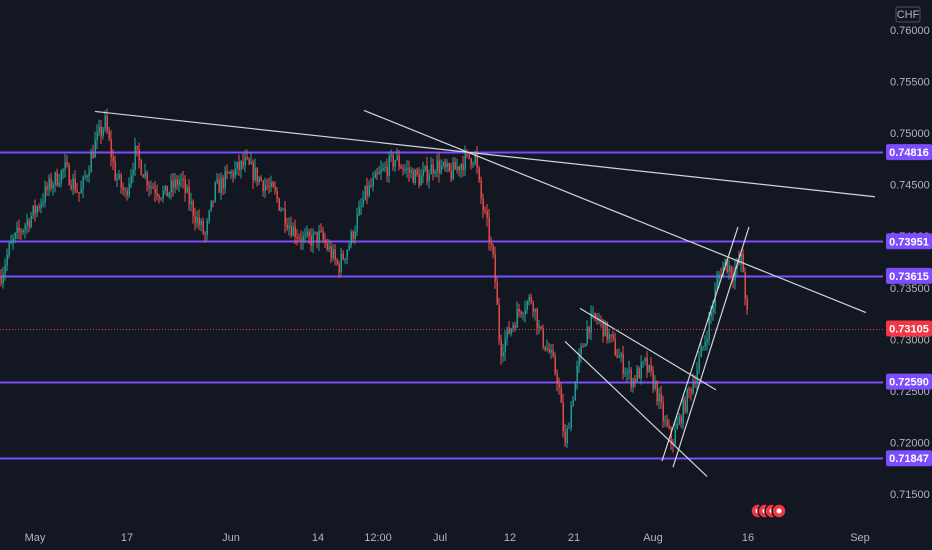  I want to click on time-axis: May 17 Jun 14 12:00 Jul 12 21 Aug 16 Sep, so click(447, 538).